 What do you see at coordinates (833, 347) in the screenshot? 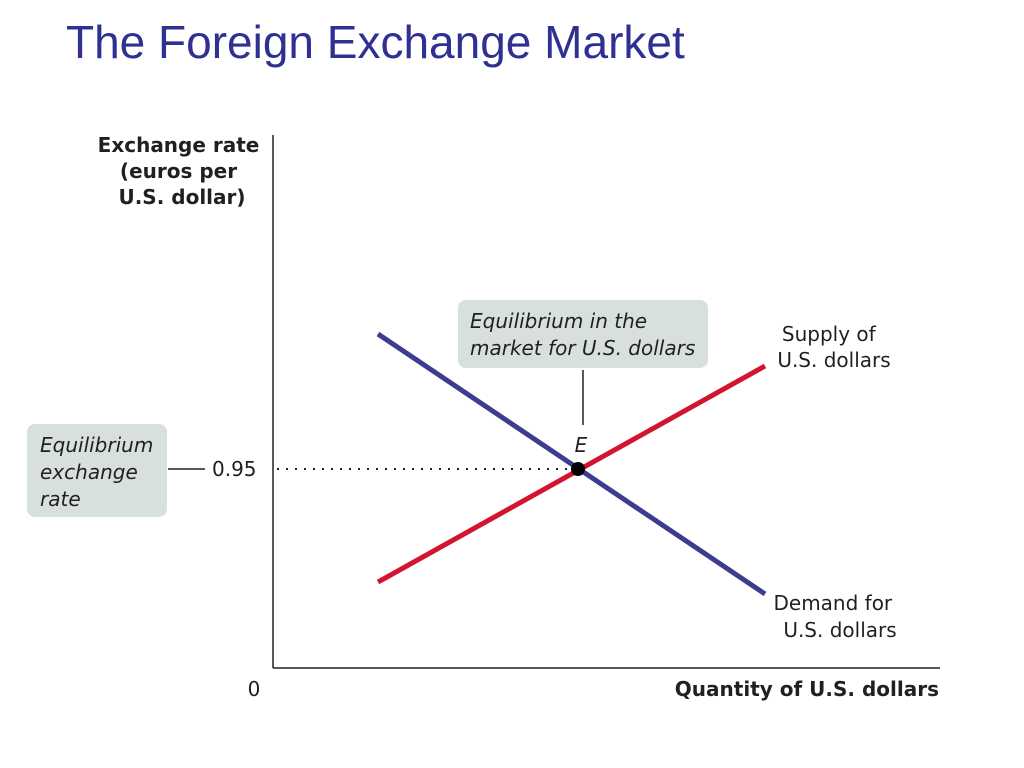
I see `supply-label: Supply of U.S. dollars` at bounding box center [833, 347].